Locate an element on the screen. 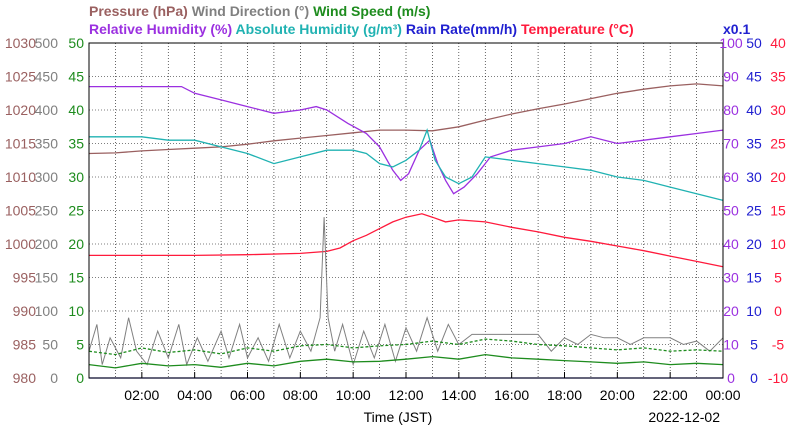  pressure-tick-label: 1000 is located at coordinates (20, 244).